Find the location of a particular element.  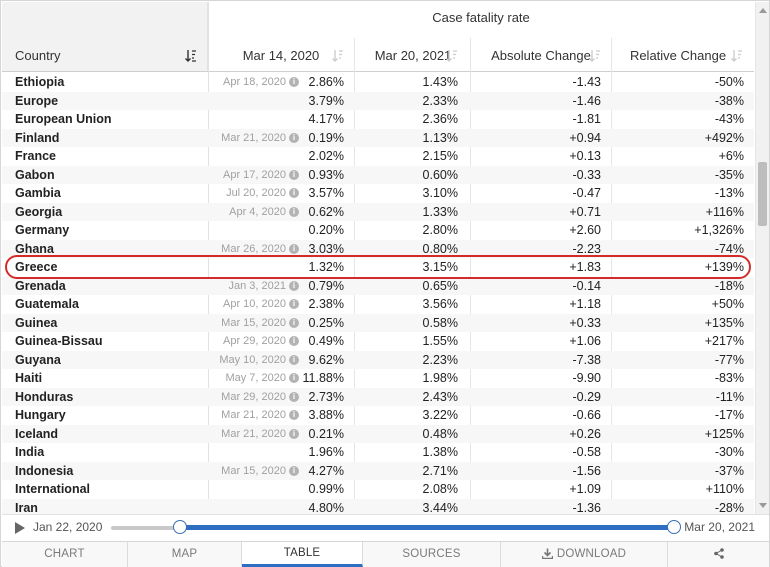

header-absolute-change: Absolute Change is located at coordinates (541, 55).